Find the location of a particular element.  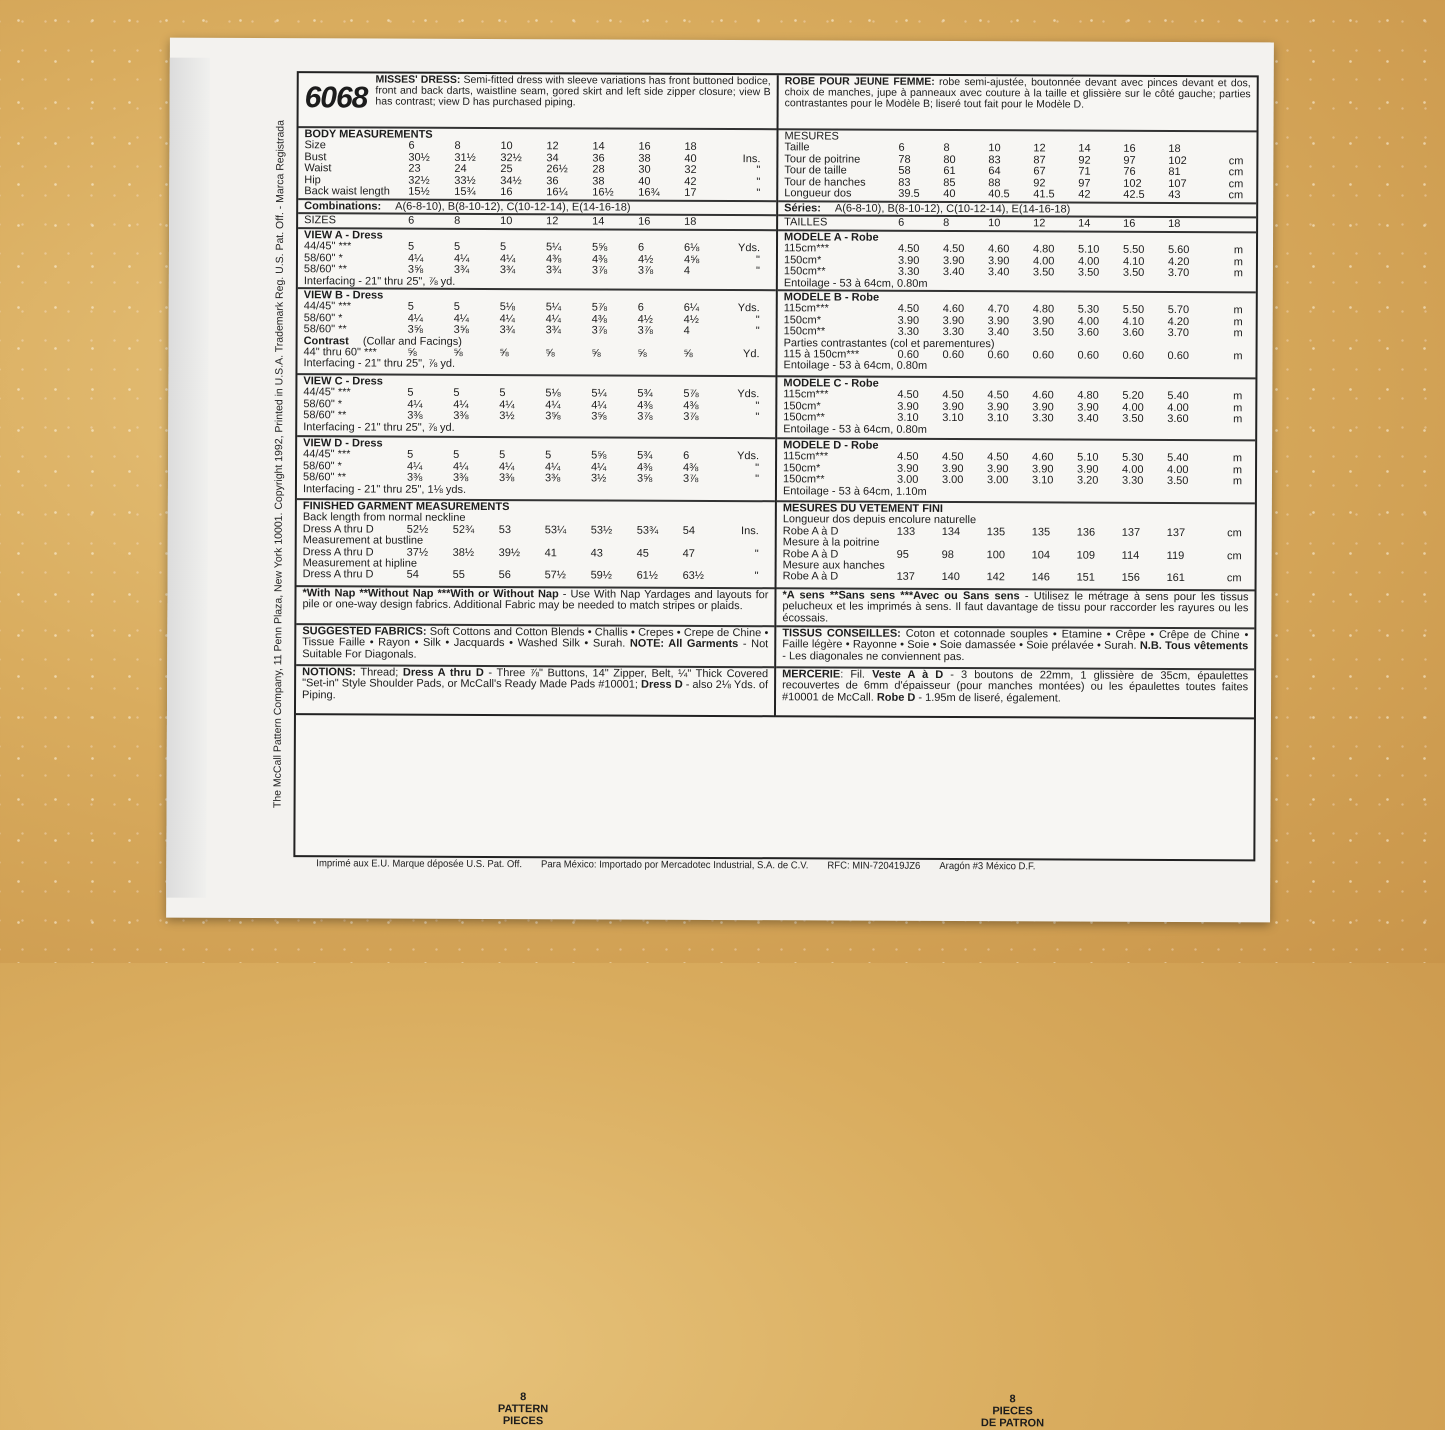

pieces-line: 8 is located at coordinates (523, 1397).